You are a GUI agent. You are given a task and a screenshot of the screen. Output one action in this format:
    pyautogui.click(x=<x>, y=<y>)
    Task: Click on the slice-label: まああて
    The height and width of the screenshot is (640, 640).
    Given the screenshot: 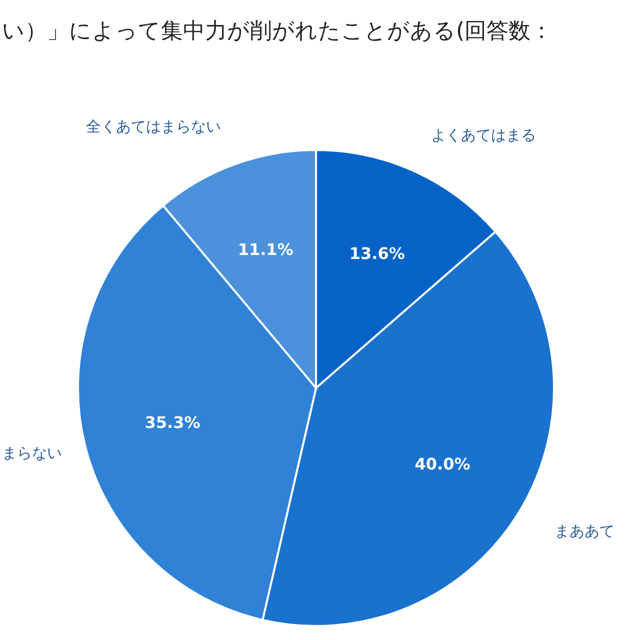 What is the action you would take?
    pyautogui.click(x=584, y=531)
    